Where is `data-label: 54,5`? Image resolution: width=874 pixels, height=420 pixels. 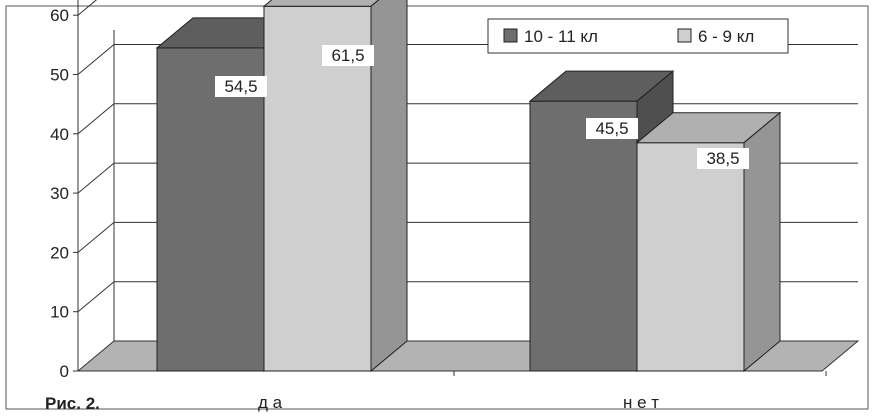 data-label: 54,5 is located at coordinates (240, 86).